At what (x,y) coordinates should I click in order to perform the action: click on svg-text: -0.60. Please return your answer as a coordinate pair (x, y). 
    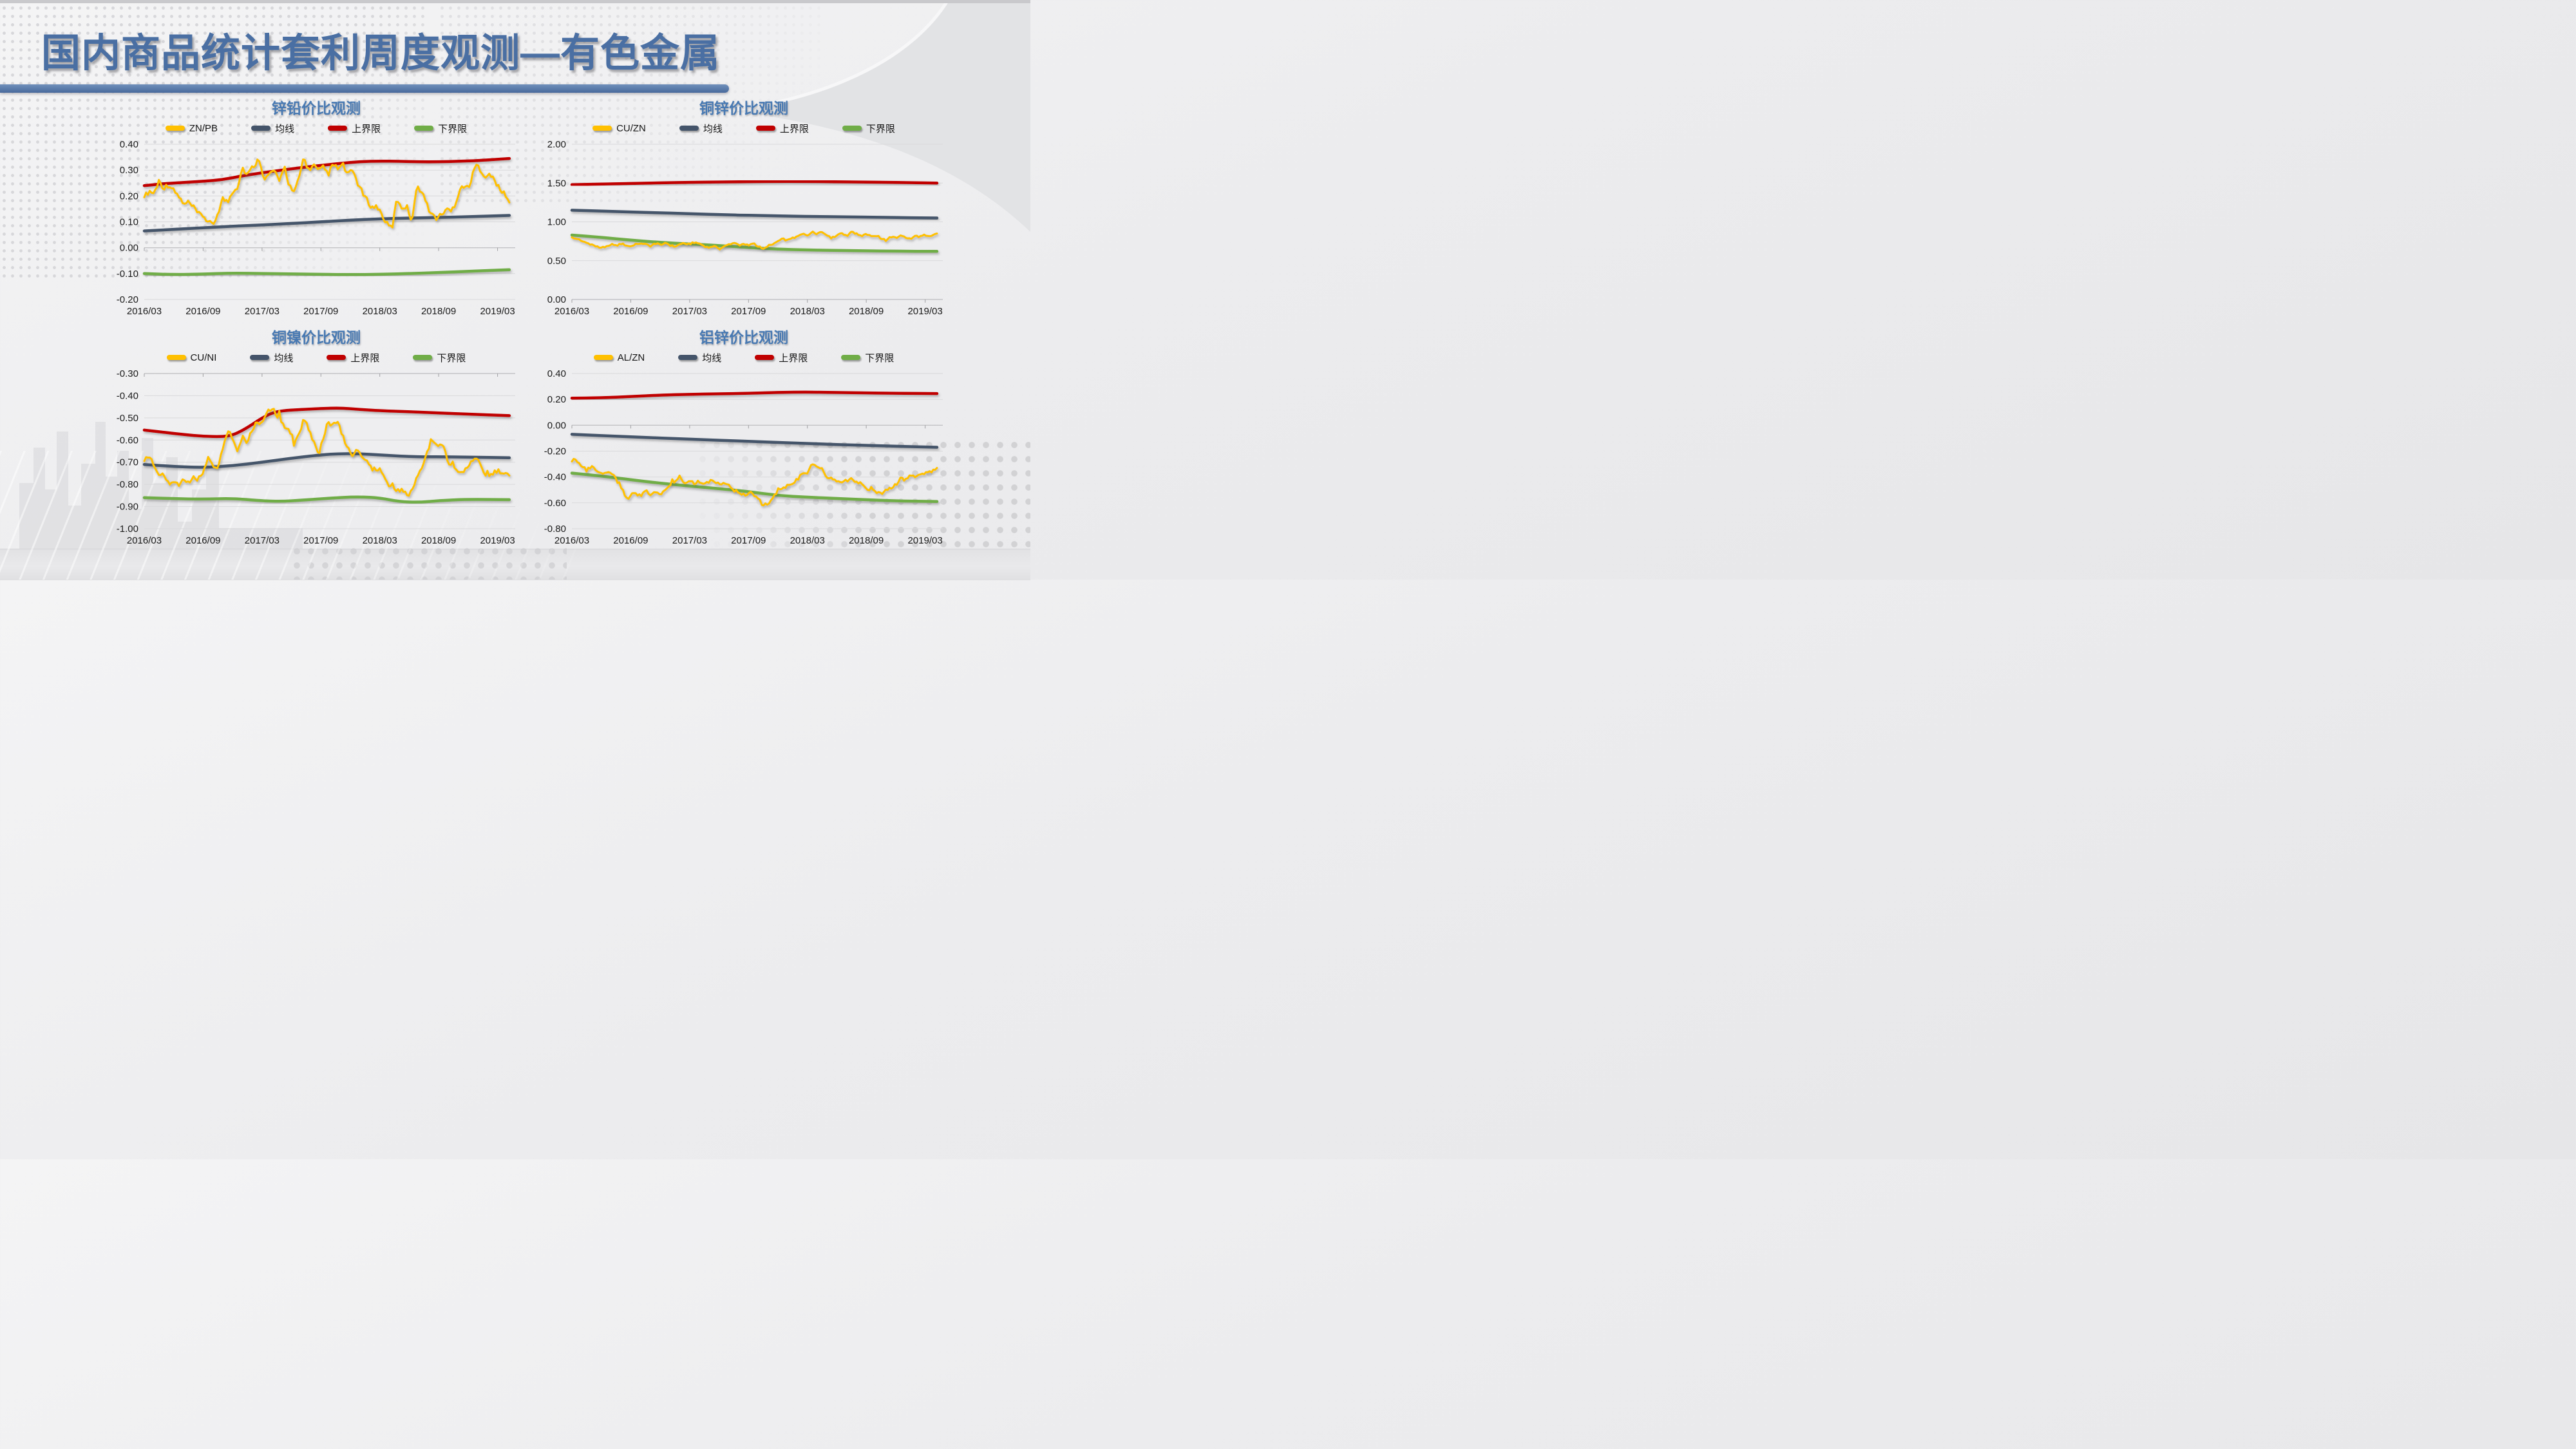
    Looking at the image, I should click on (555, 503).